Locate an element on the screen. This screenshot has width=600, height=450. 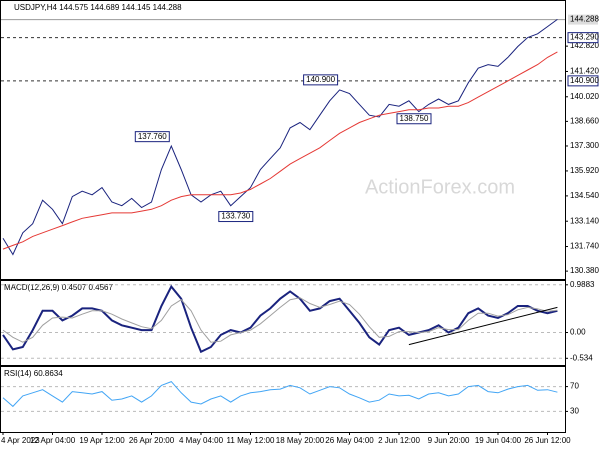
annotation-label: 137.760 is located at coordinates (152, 136).